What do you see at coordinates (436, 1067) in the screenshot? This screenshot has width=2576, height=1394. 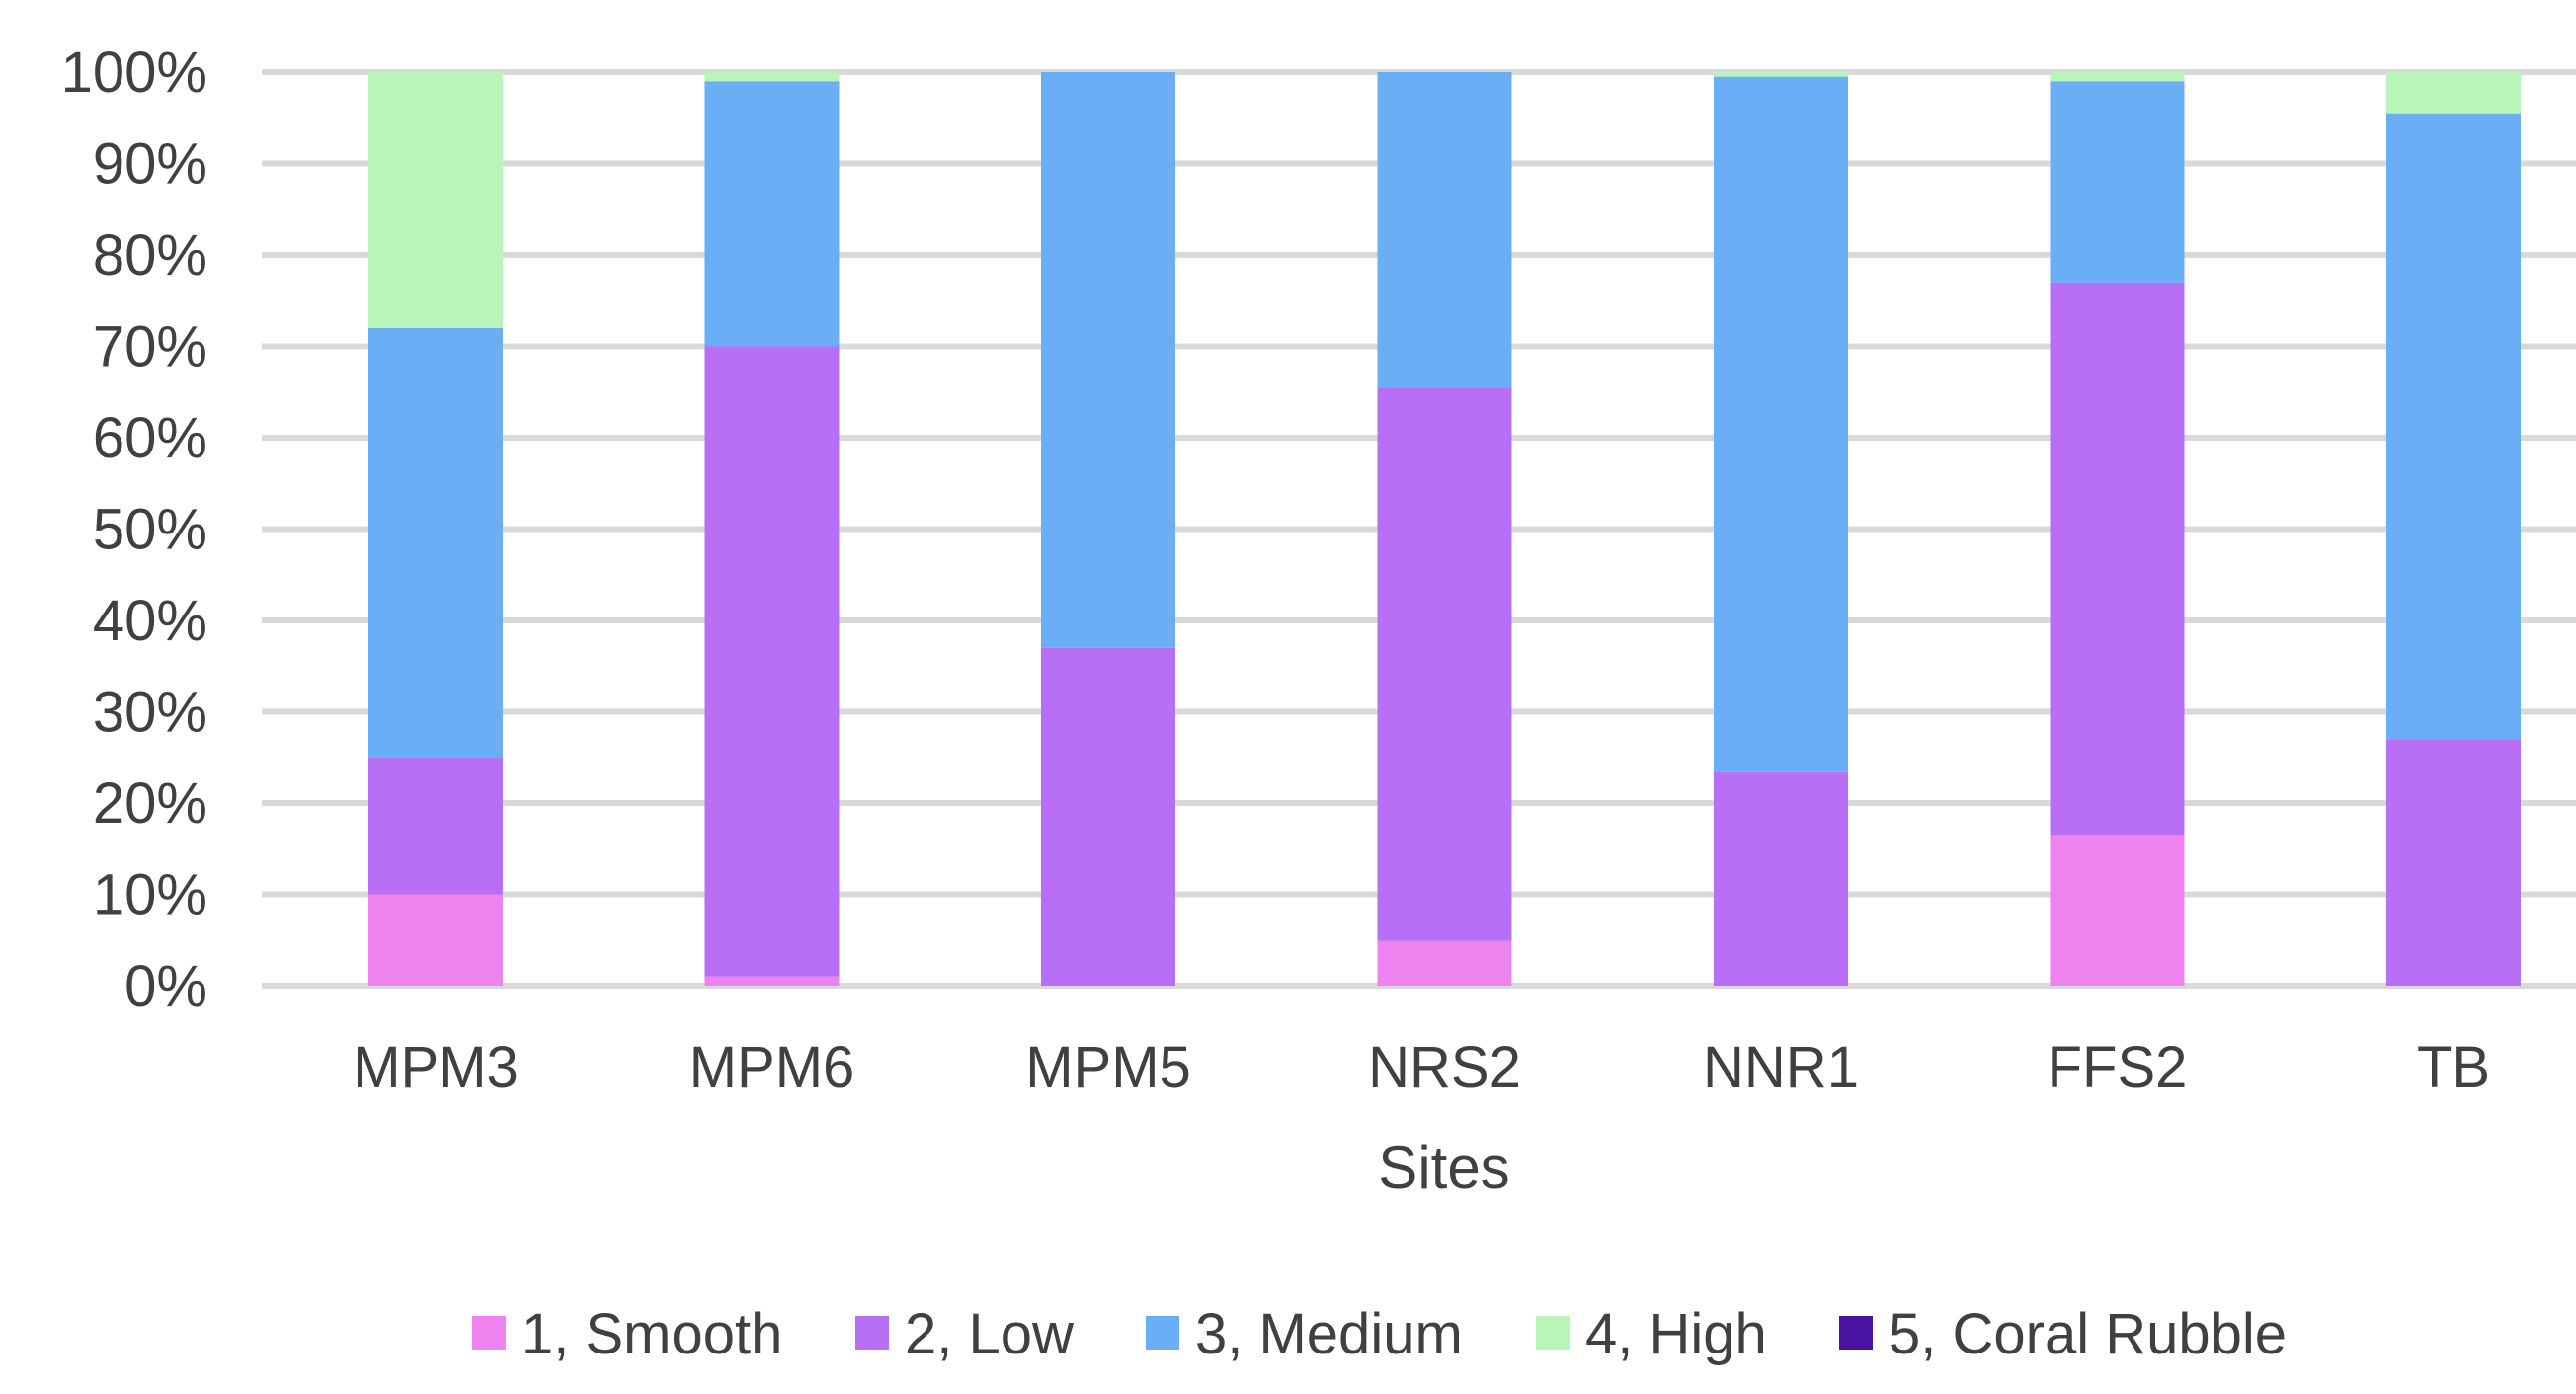 I see `x-tick-label: MPM3` at bounding box center [436, 1067].